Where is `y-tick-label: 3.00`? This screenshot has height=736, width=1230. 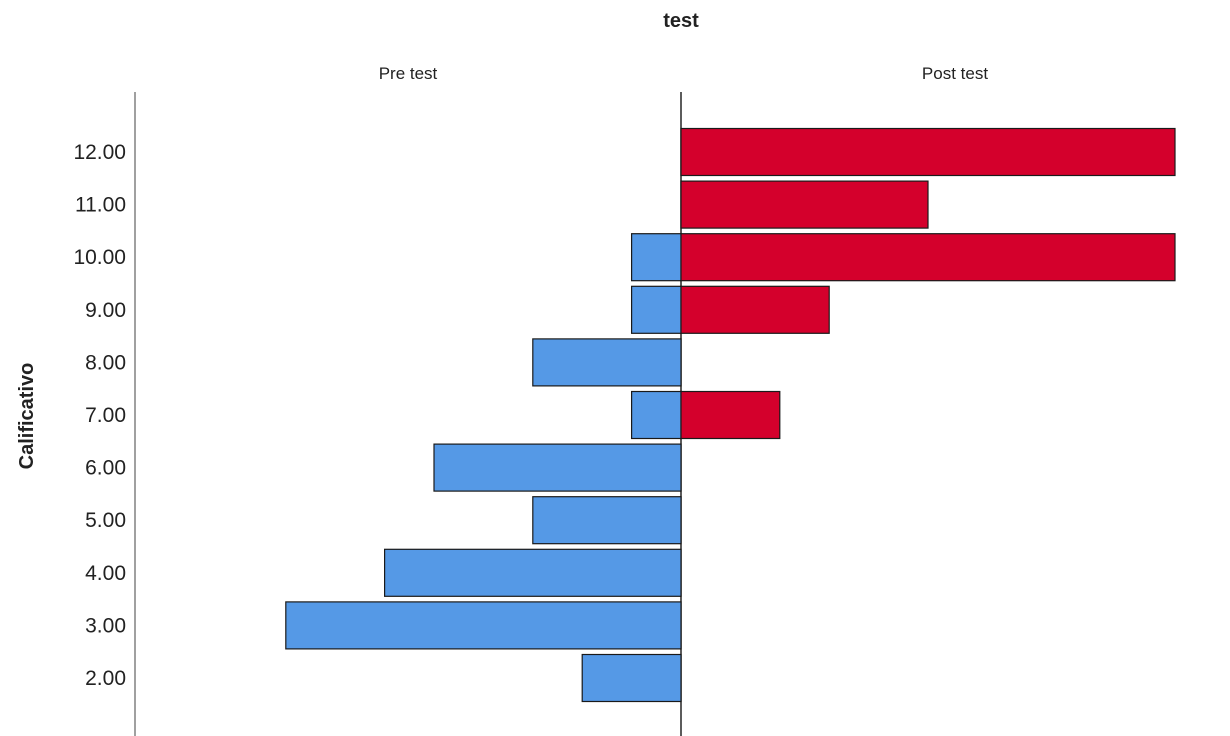 y-tick-label: 3.00 is located at coordinates (105, 625).